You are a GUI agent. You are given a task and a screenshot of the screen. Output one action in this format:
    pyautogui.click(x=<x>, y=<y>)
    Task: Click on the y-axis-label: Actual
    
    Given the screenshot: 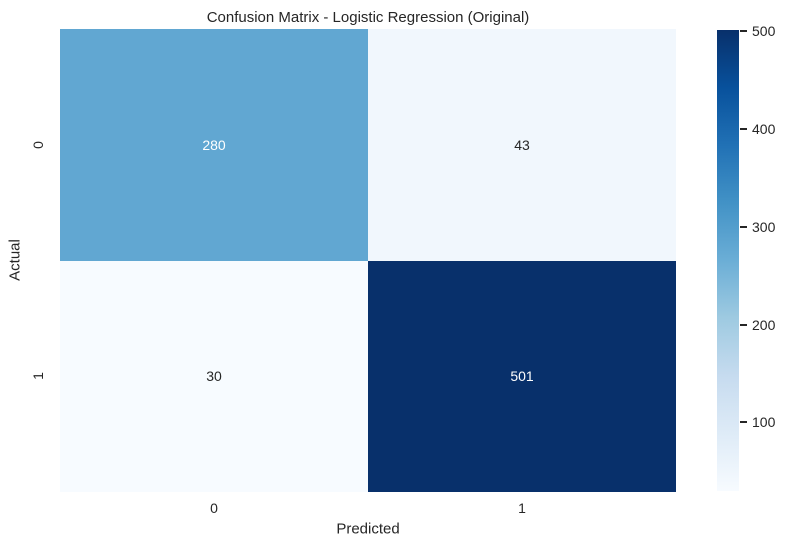 What is the action you would take?
    pyautogui.click(x=15, y=260)
    